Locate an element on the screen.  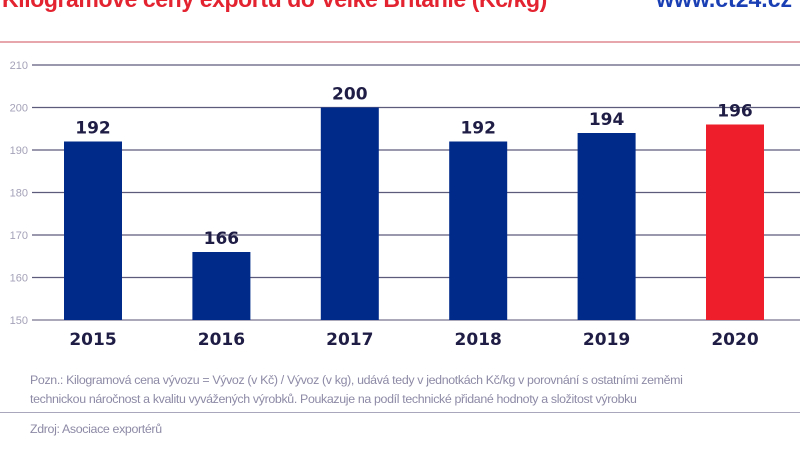
y-tick-label: 210 is located at coordinates (19, 66).